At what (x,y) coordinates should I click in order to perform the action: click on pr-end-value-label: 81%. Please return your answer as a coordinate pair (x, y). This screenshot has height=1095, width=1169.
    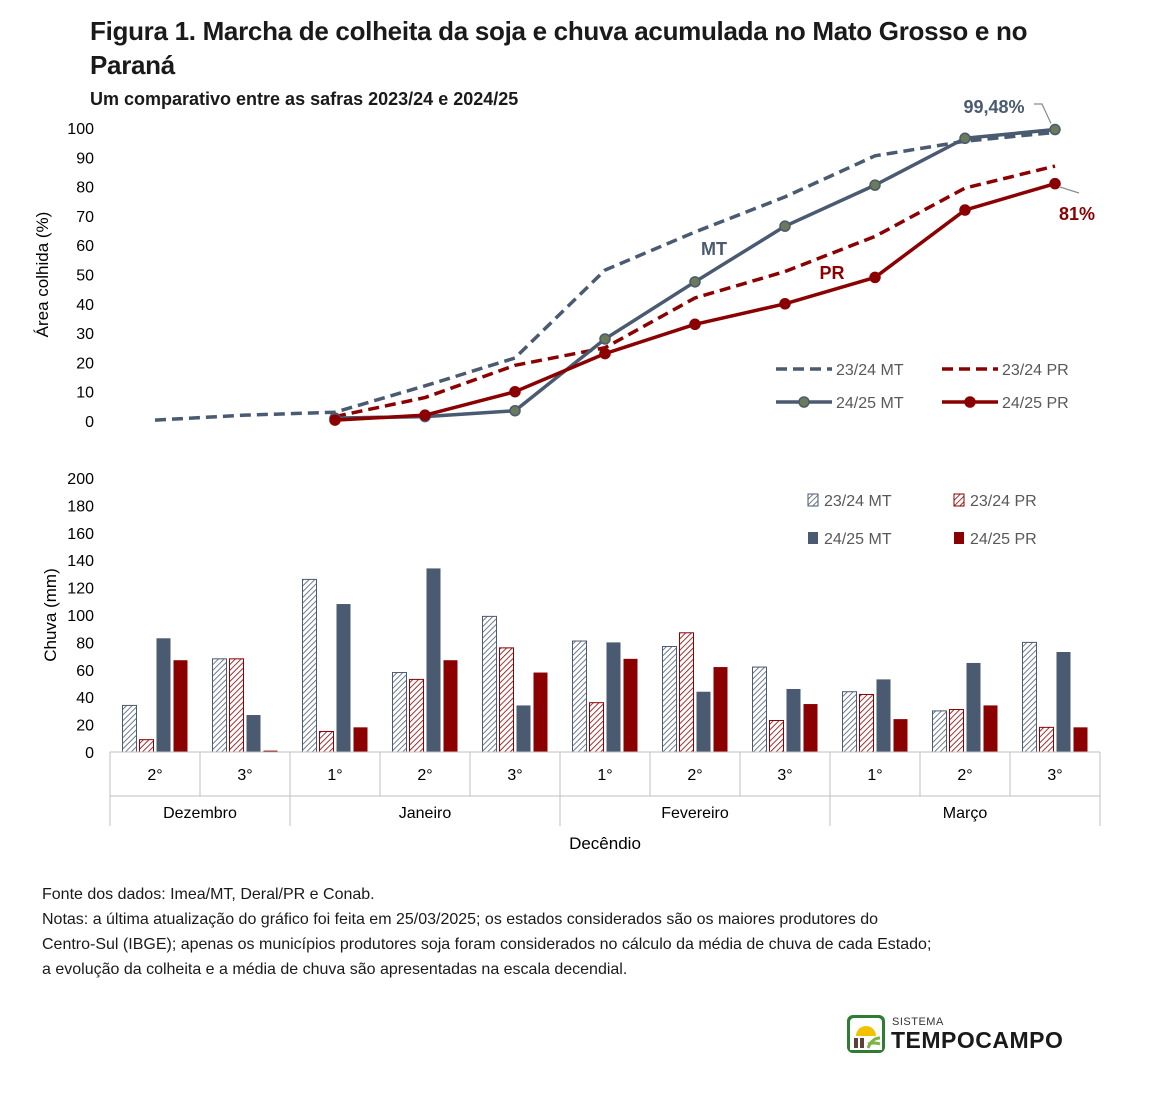
    Looking at the image, I should click on (1077, 214).